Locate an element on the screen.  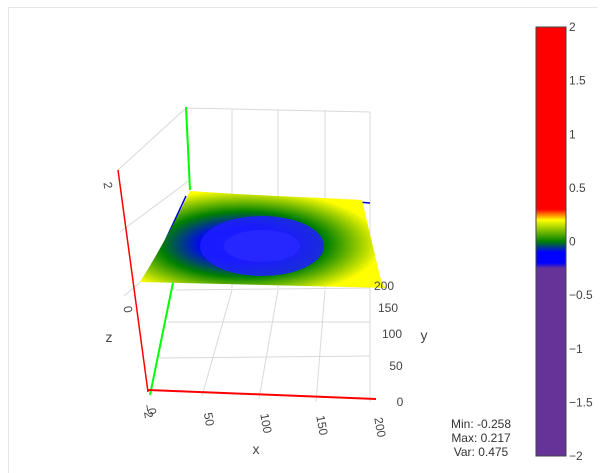
colorbar-gradient is located at coordinates (551, 241).